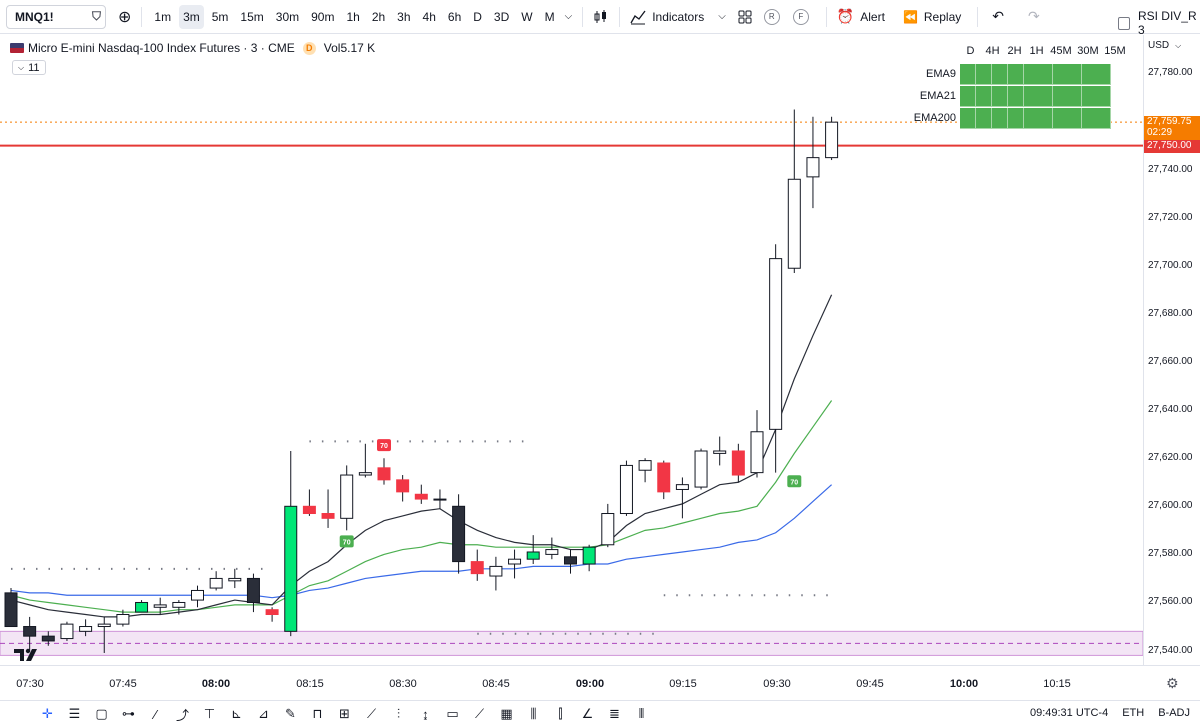  Describe the element at coordinates (1170, 217) in the screenshot. I see `price-label: 27,720.00` at that location.